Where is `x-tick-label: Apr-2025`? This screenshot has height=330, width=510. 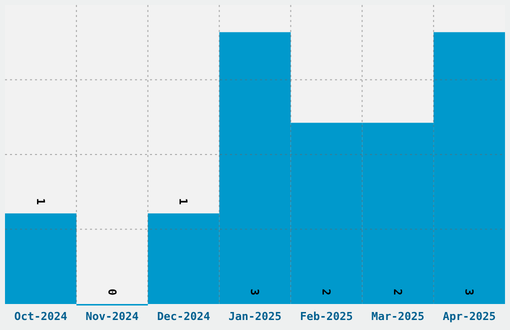
x-tick-label: Apr-2025 is located at coordinates (469, 316).